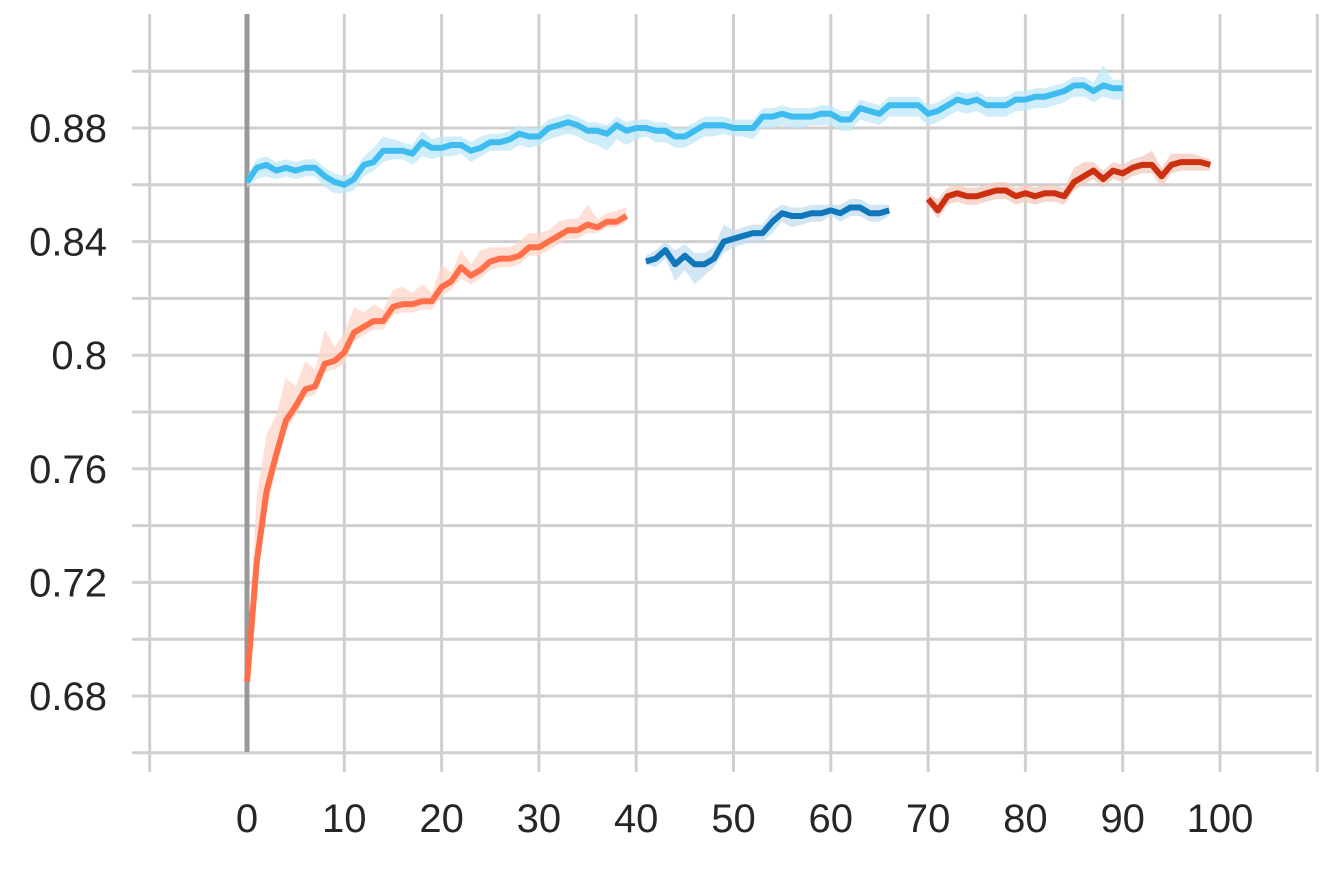  Describe the element at coordinates (344, 819) in the screenshot. I see `x-tick-label: 10` at that location.